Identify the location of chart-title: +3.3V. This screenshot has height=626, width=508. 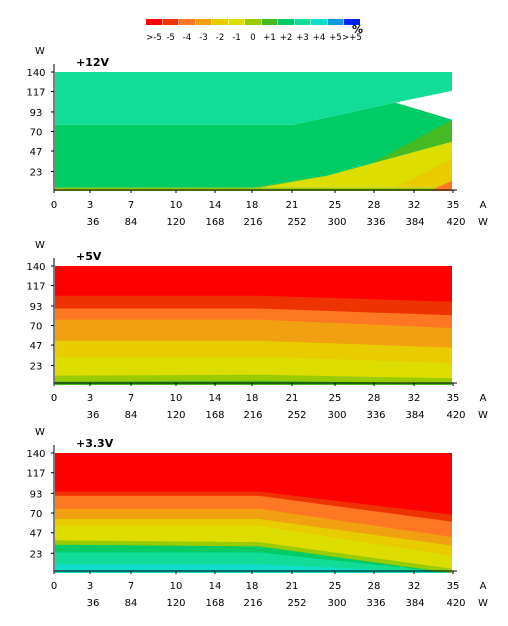
(95, 443).